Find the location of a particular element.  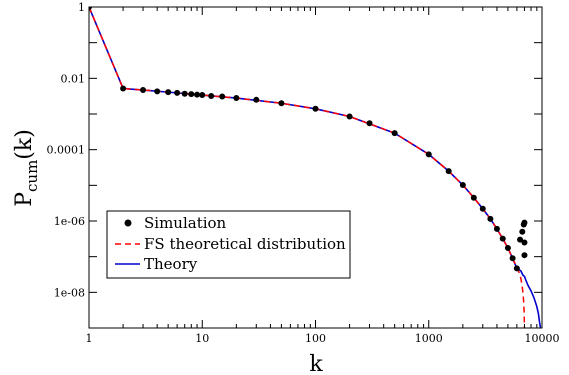

x-axis-title: k is located at coordinates (316, 363).